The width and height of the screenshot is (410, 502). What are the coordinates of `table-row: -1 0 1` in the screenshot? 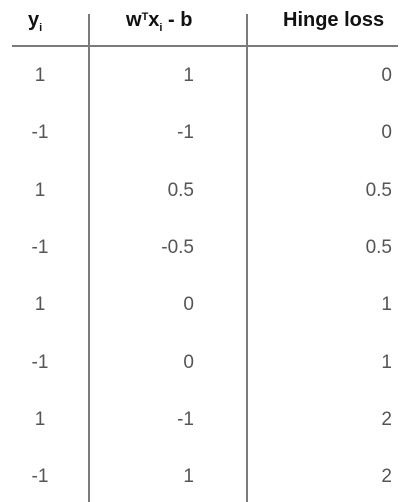 It's located at (205, 363).